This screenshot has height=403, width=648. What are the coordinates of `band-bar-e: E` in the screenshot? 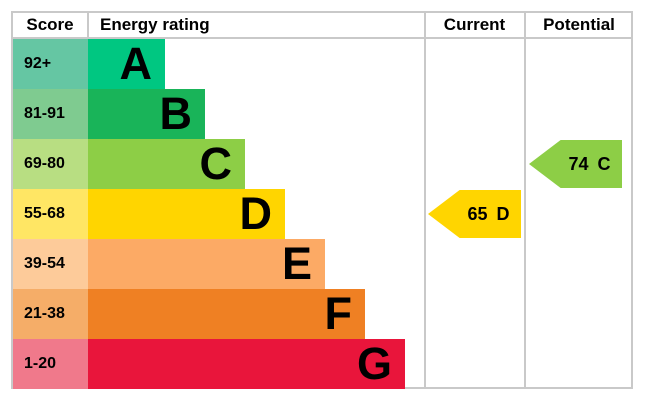 It's located at (206, 264).